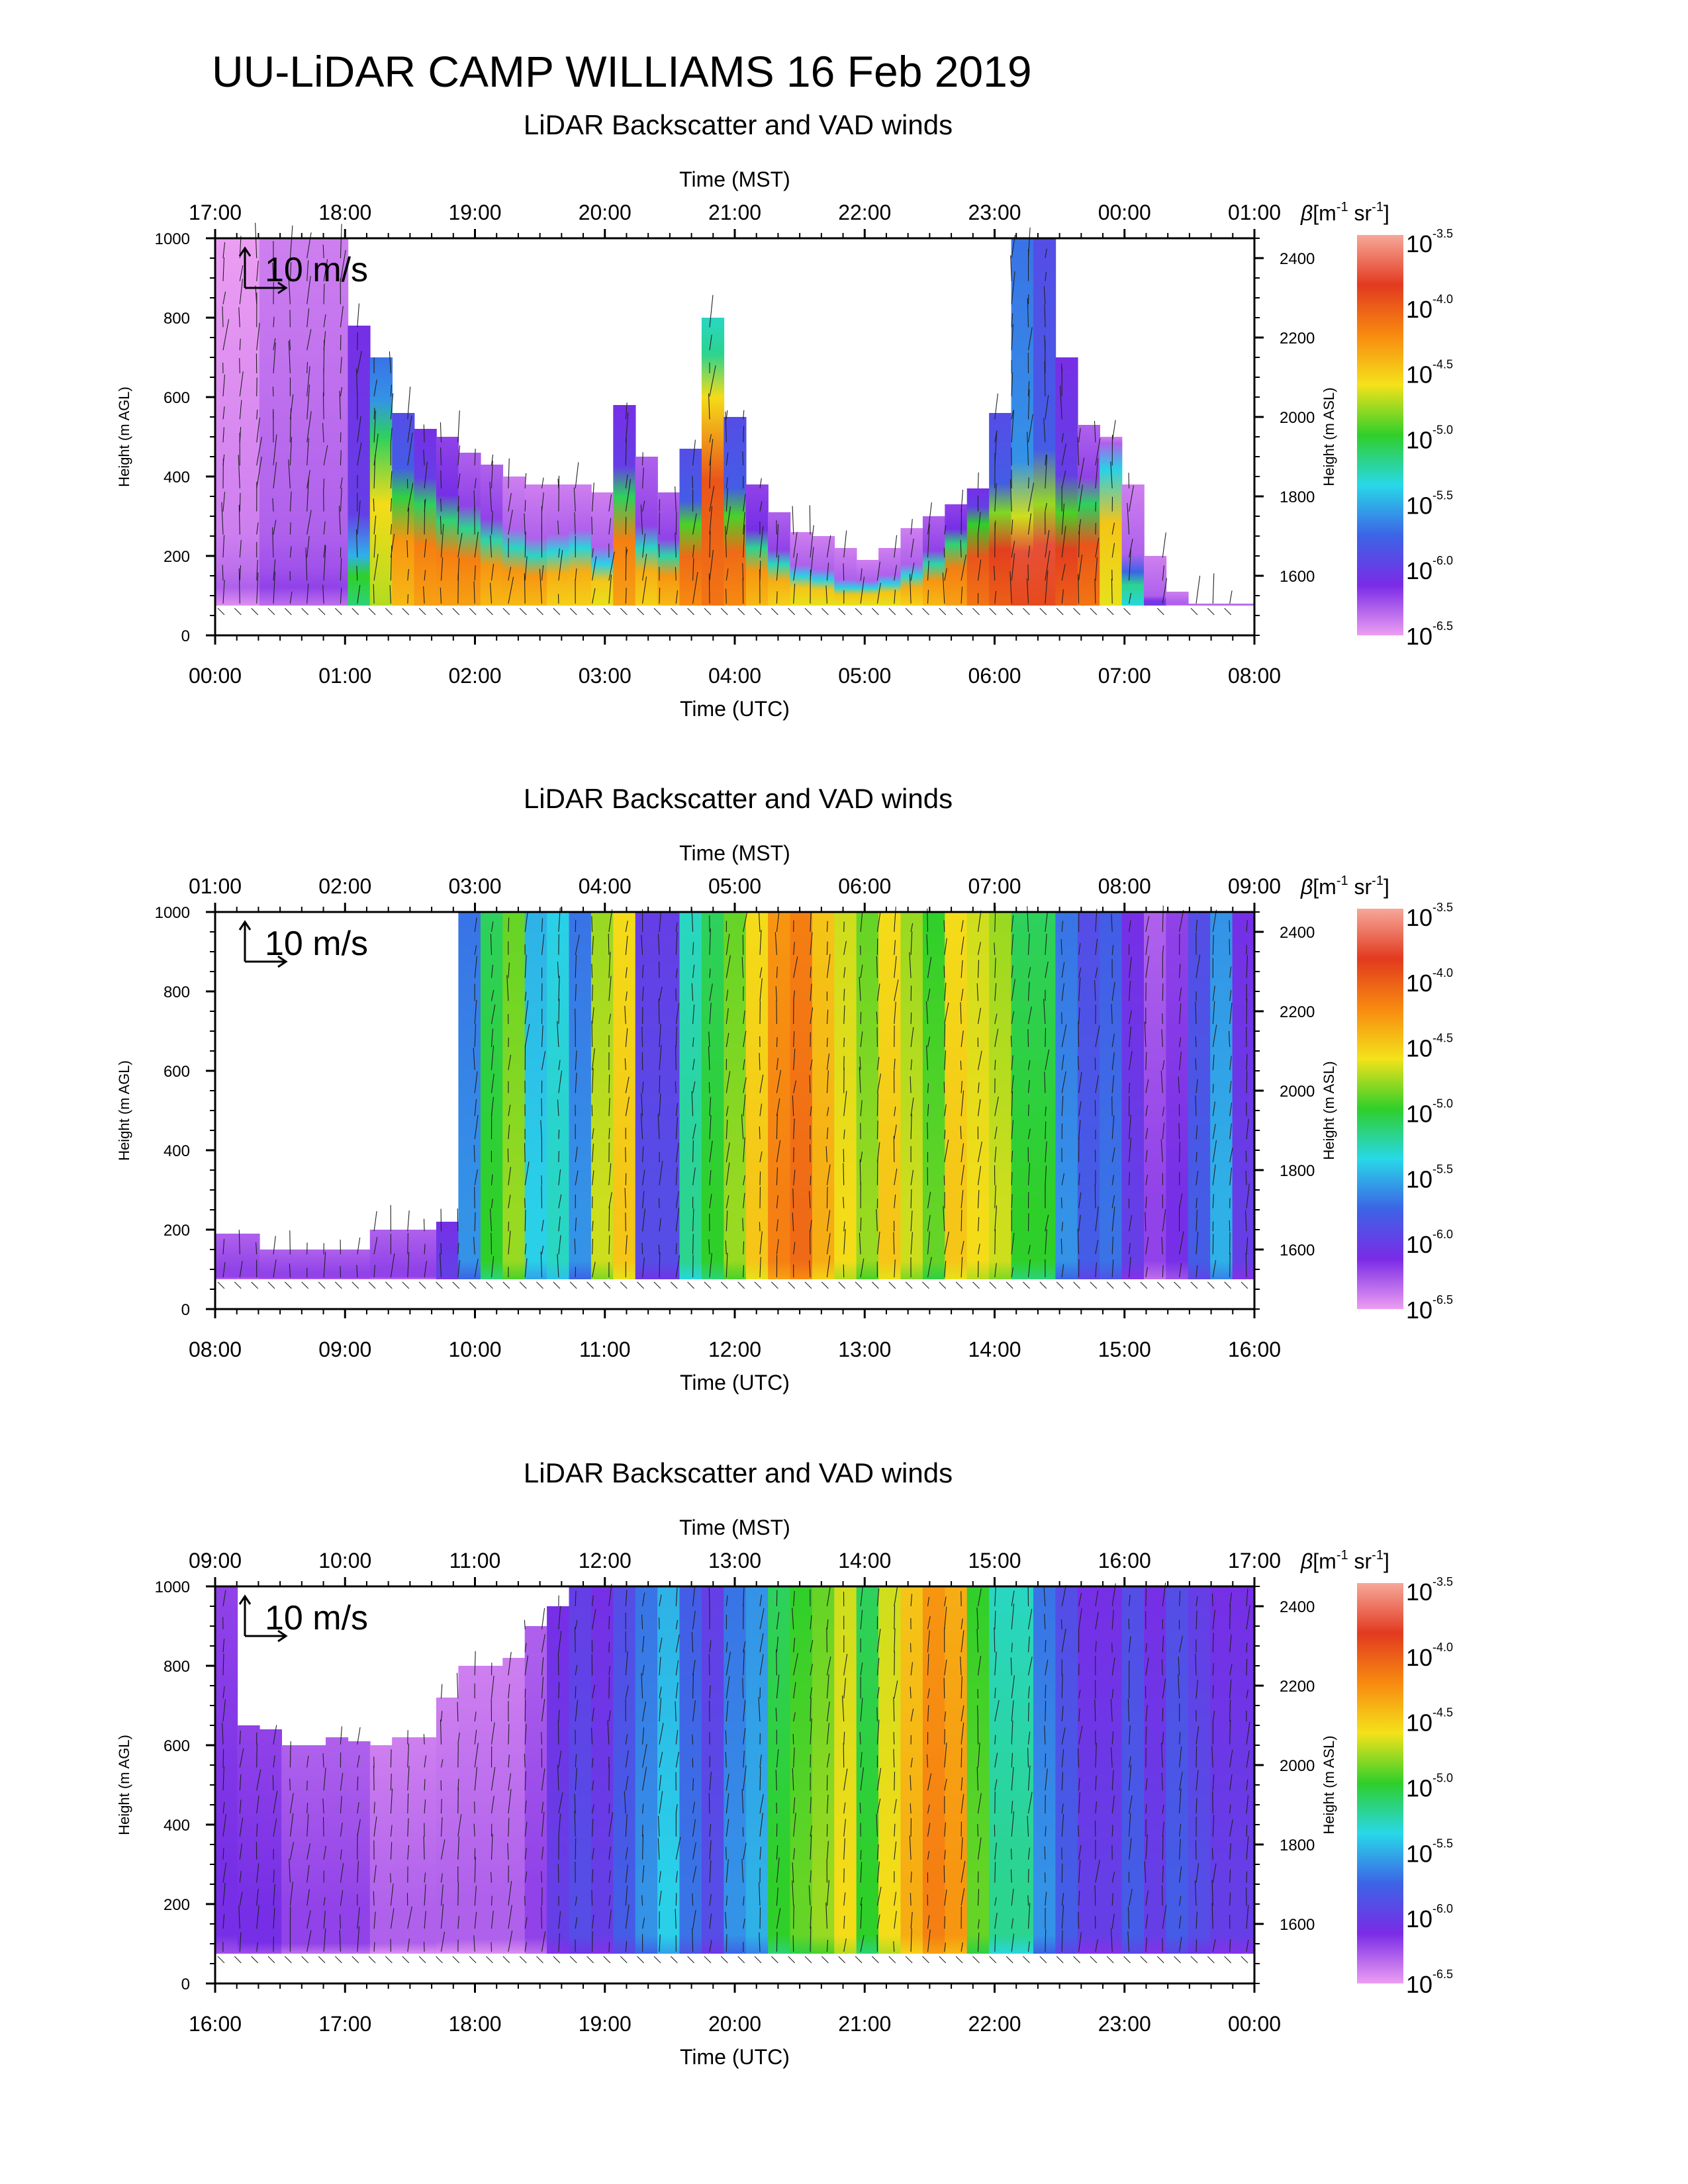 The width and height of the screenshot is (1688, 2184). I want to click on colorbar-title-part: [m, so click(1324, 887).